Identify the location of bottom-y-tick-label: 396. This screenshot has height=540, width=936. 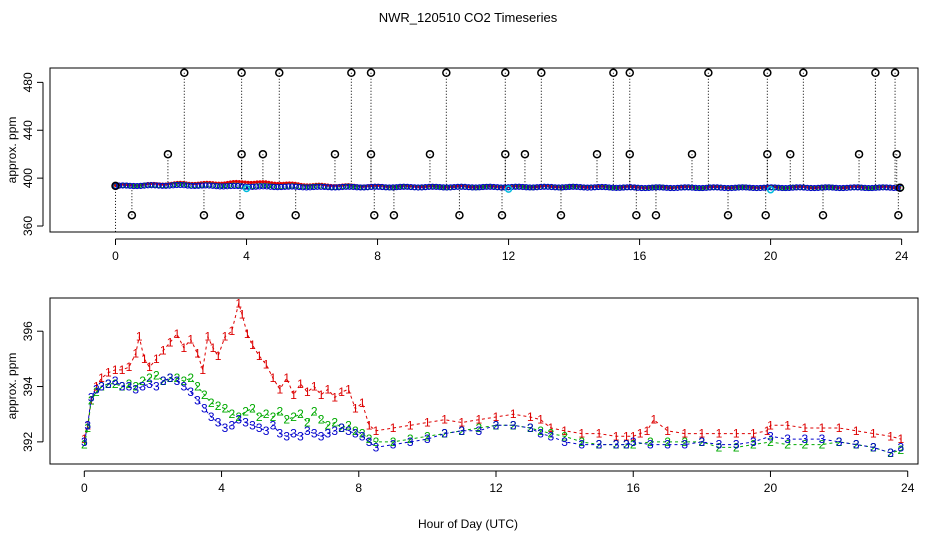
(28, 331).